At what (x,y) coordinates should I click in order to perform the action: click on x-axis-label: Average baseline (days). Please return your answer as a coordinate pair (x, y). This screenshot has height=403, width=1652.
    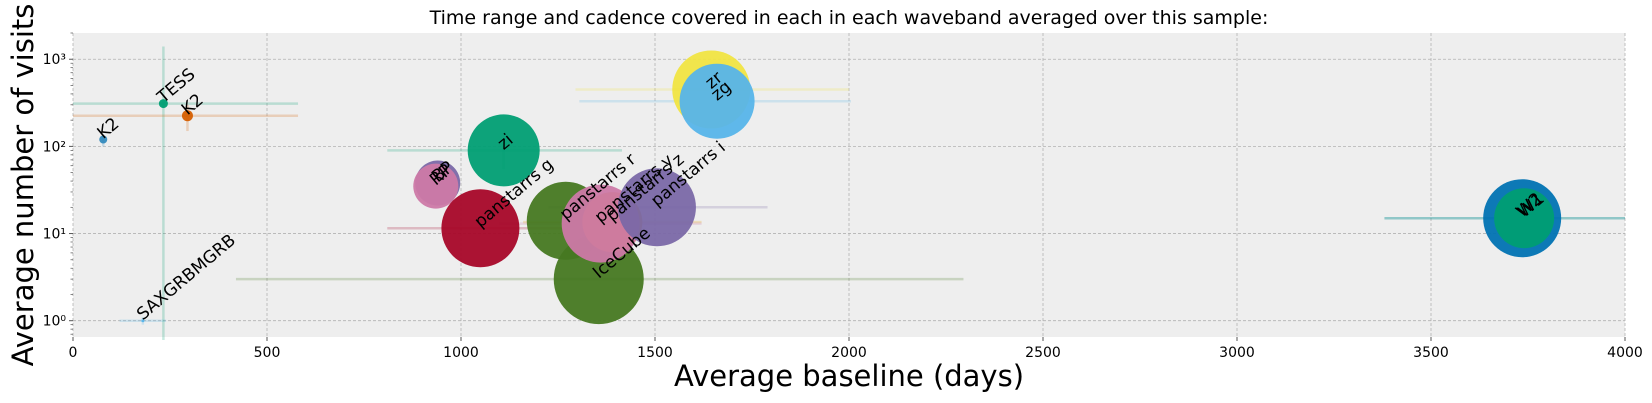
    Looking at the image, I should click on (849, 376).